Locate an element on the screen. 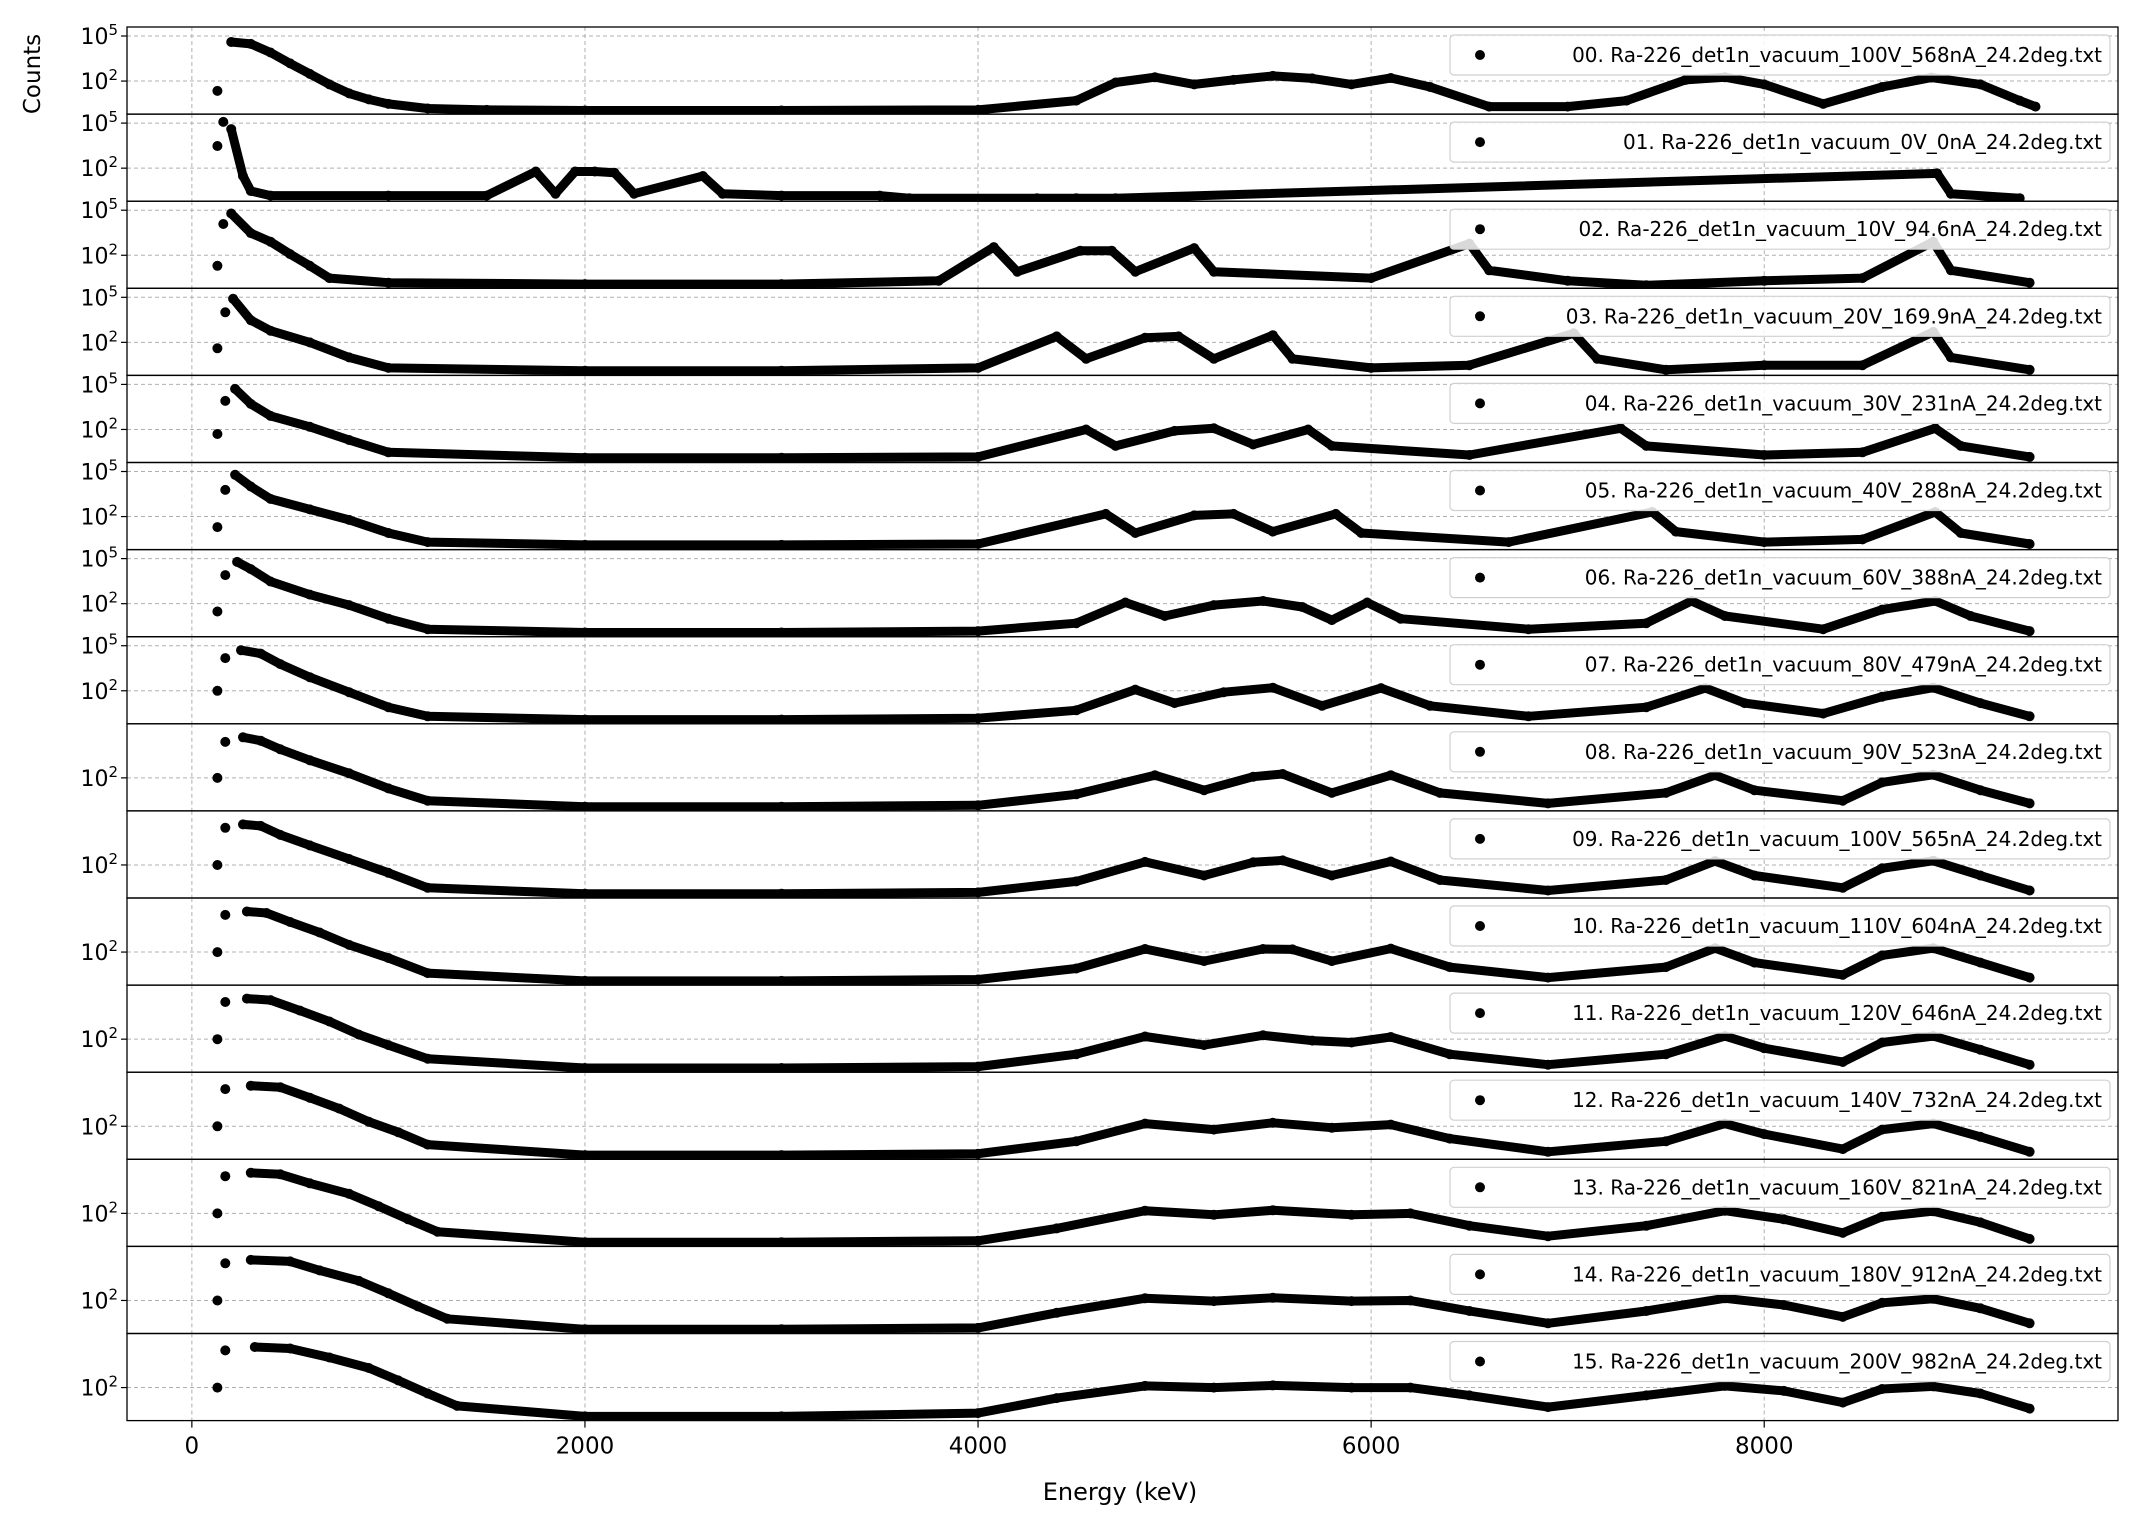  legend-marker is located at coordinates (1480, 1274).